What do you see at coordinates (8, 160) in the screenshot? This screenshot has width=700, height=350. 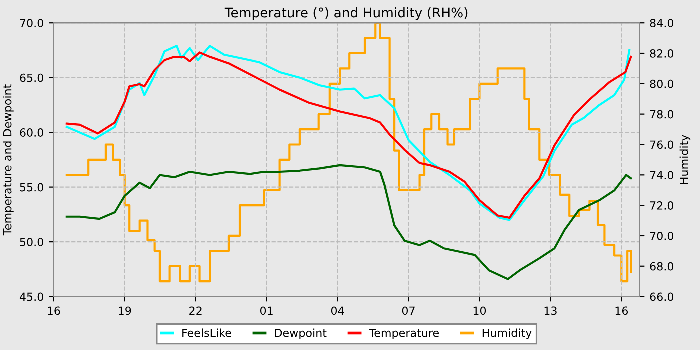 I see `y-axis-title: Temperature and Dewpoint` at bounding box center [8, 160].